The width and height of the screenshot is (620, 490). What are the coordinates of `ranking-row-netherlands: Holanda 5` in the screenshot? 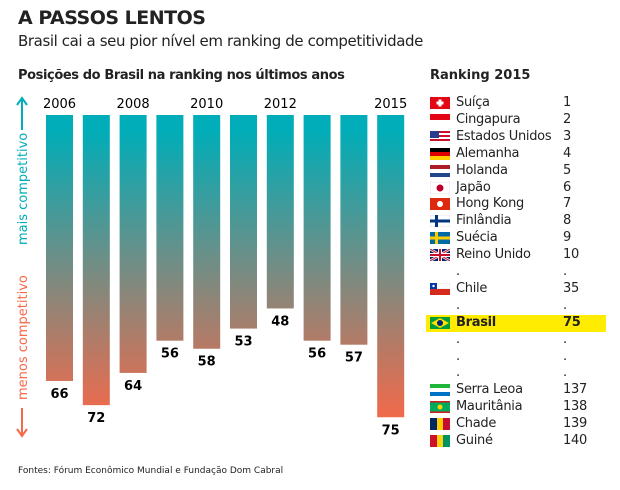 It's located at (516, 171).